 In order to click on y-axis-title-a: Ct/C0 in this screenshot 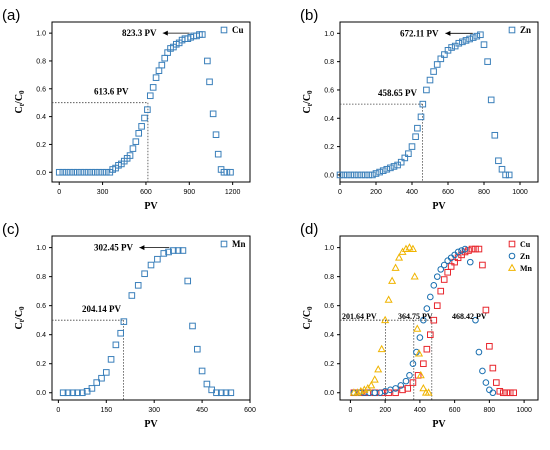, I will do `click(20, 102)`.